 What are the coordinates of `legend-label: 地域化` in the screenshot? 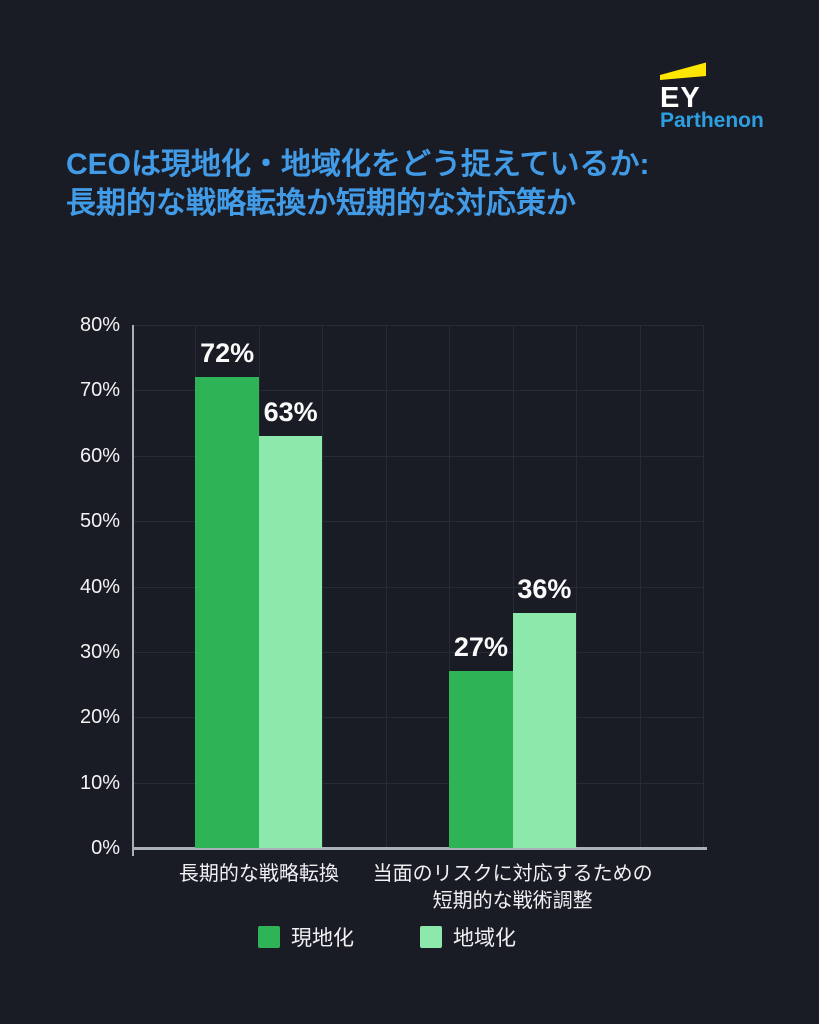 It's located at (484, 938).